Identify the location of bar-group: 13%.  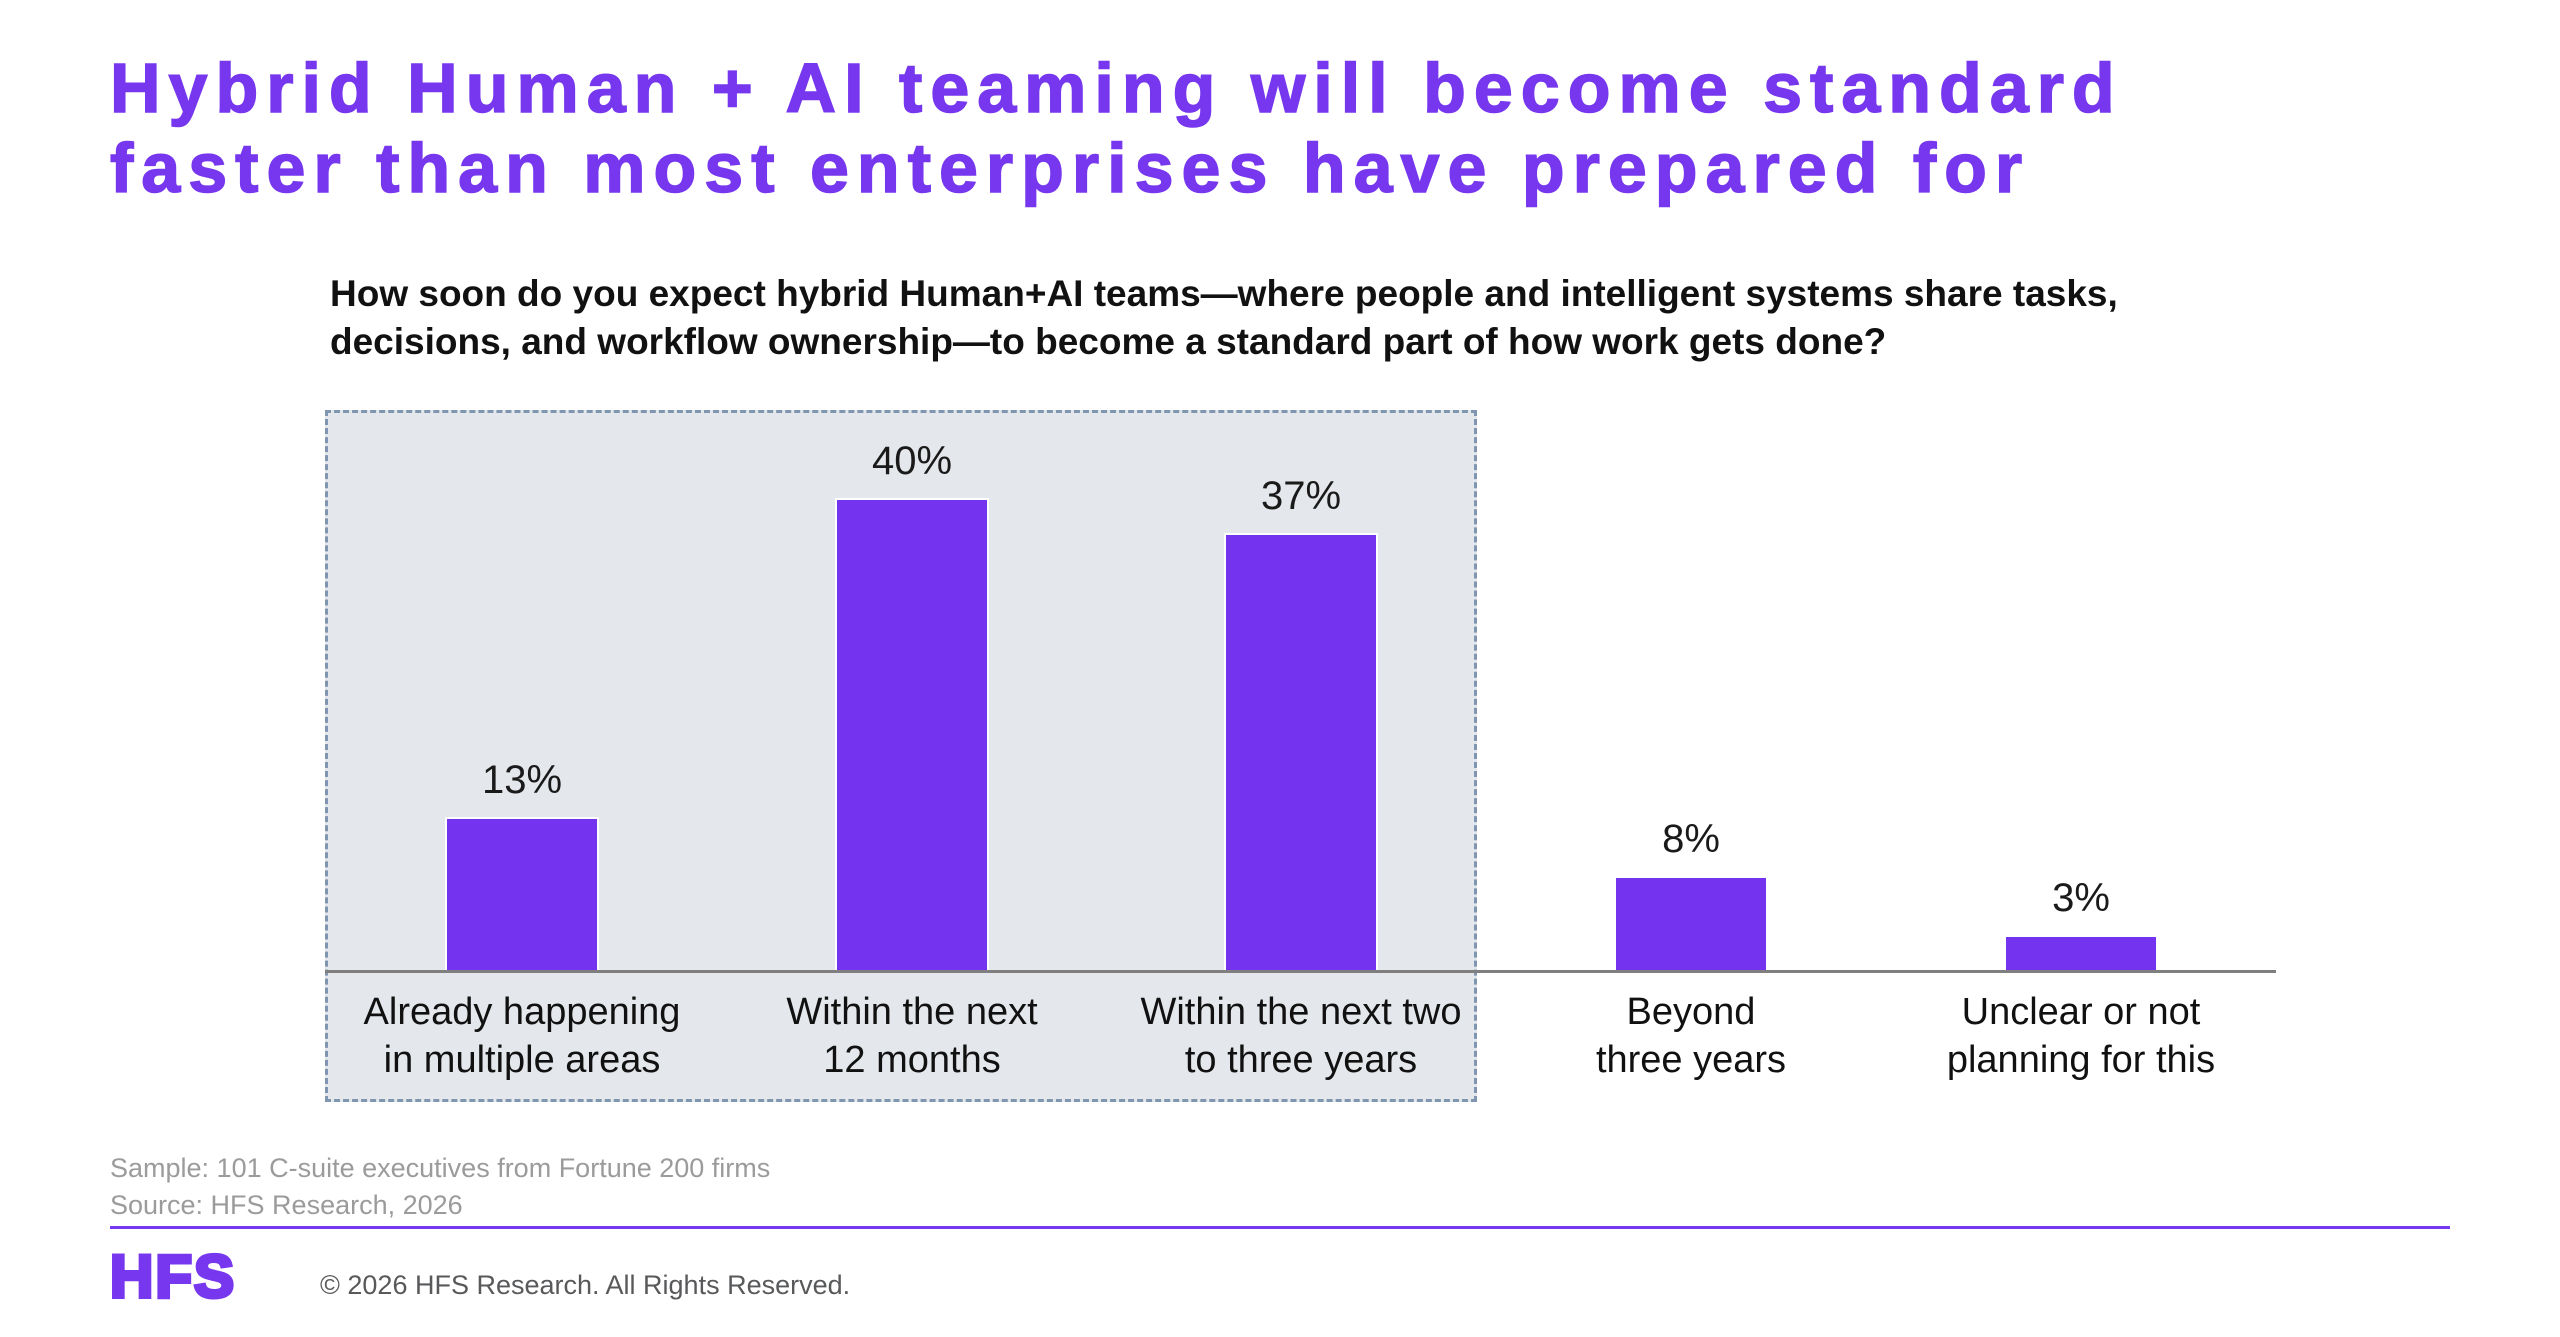
(522, 485).